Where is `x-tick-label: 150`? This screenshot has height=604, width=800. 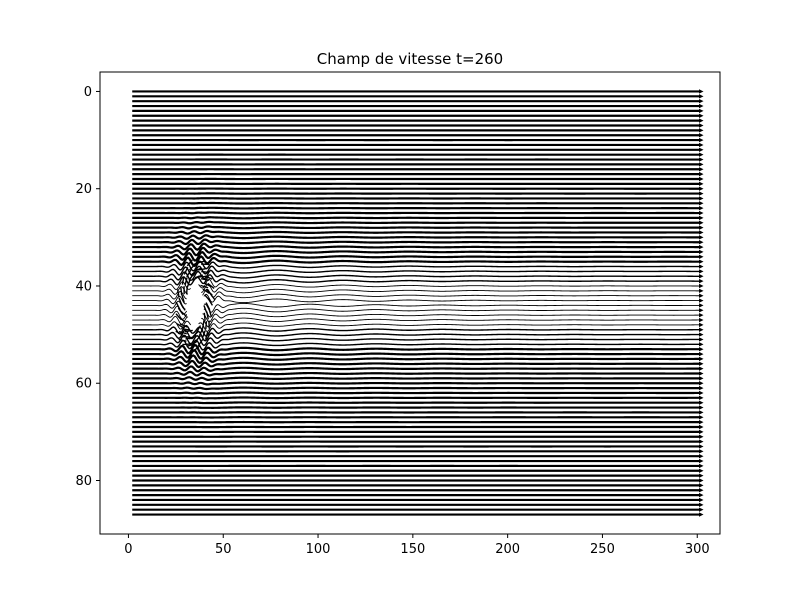
x-tick-label: 150 is located at coordinates (412, 549).